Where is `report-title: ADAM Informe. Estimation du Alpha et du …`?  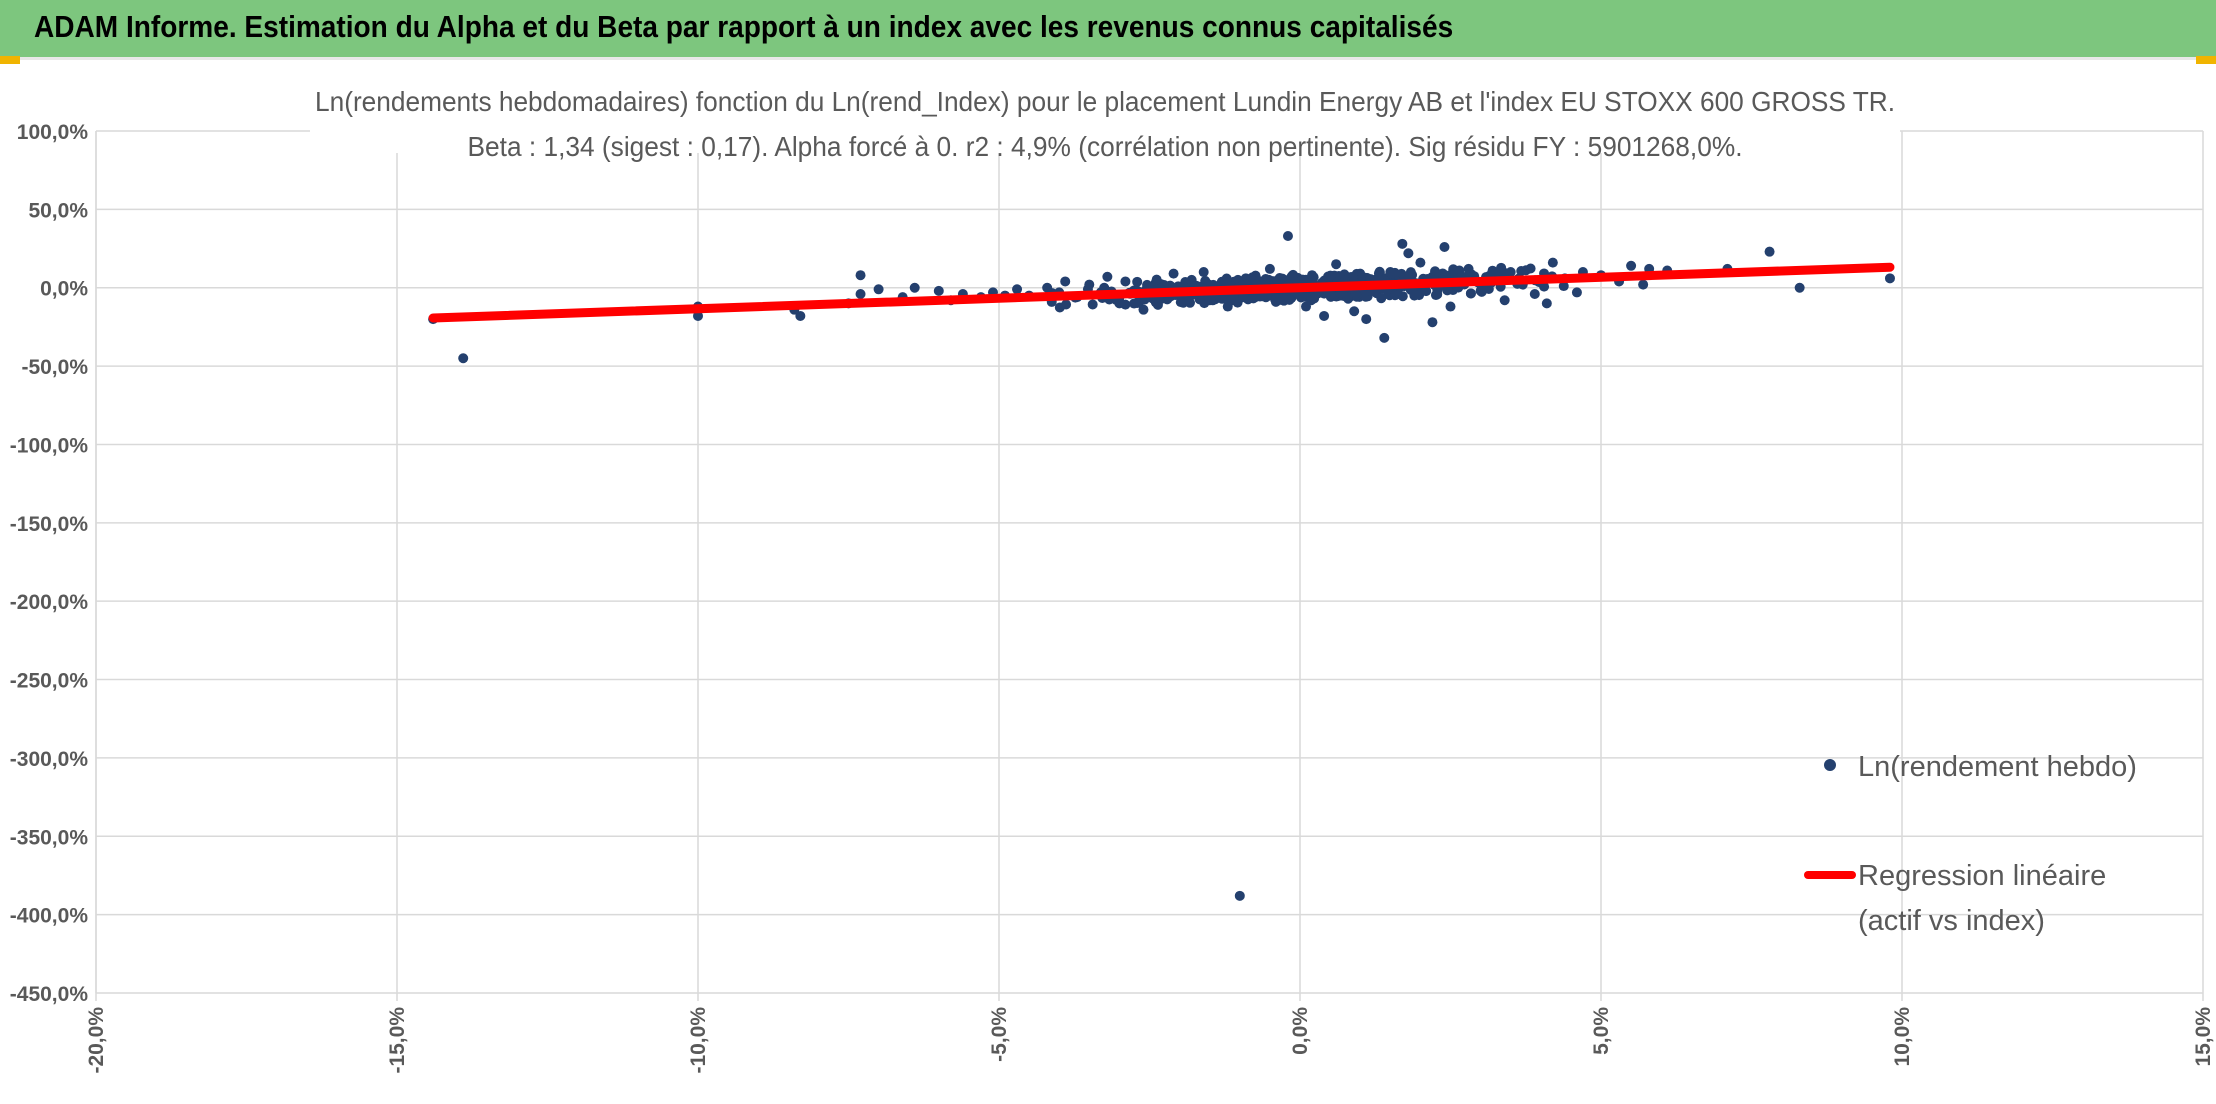 report-title: ADAM Informe. Estimation du Alpha et du … is located at coordinates (744, 26).